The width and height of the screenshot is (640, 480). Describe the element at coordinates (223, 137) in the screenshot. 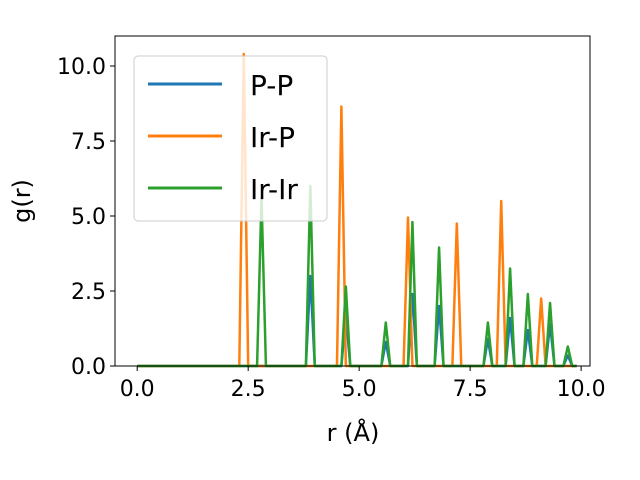

I see `legend-entries: P-P Ir-P Ir-Ir` at that location.